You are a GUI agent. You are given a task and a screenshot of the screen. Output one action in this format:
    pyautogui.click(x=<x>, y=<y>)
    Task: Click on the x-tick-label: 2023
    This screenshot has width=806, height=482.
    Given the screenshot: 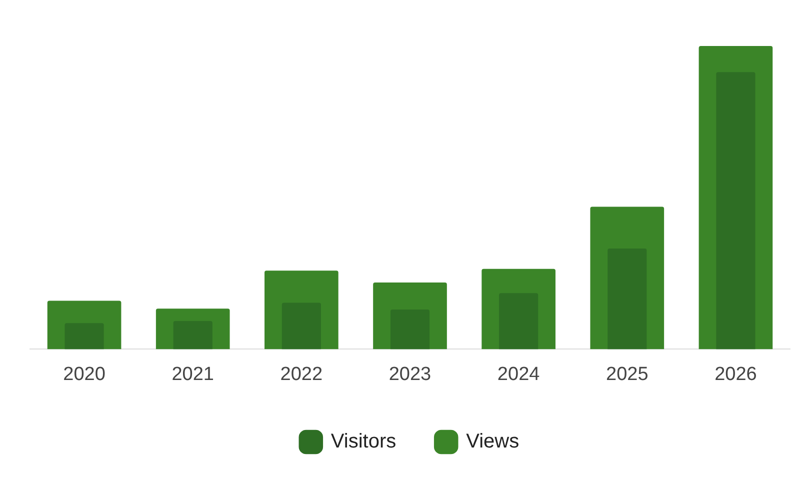 What is the action you would take?
    pyautogui.click(x=410, y=374)
    